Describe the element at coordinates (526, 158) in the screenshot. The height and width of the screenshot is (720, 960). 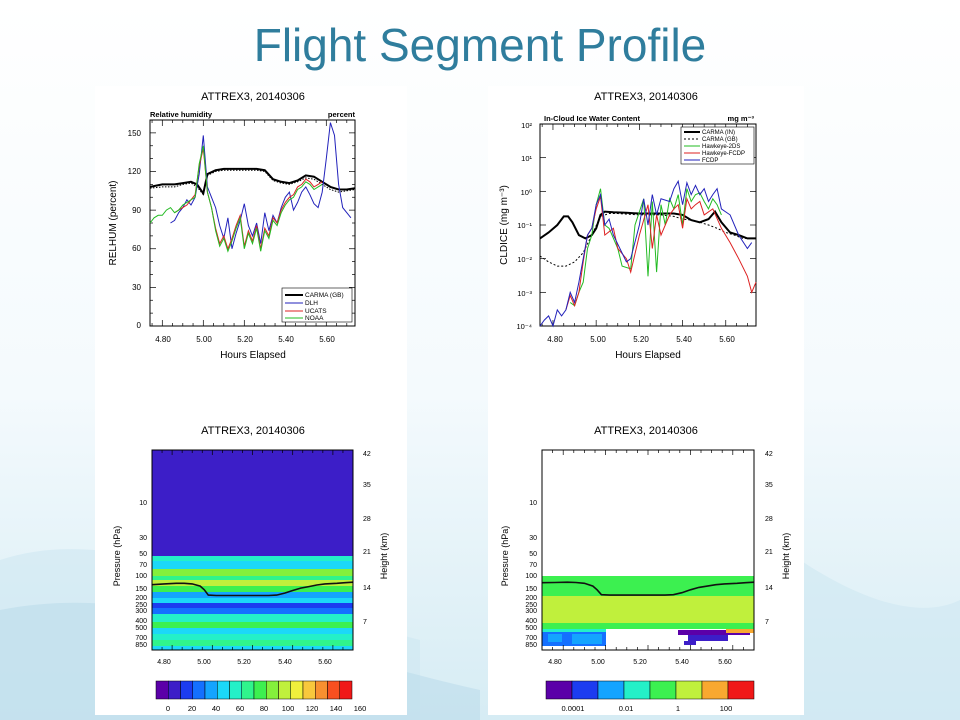
I see `y-tick-label: 10¹` at that location.